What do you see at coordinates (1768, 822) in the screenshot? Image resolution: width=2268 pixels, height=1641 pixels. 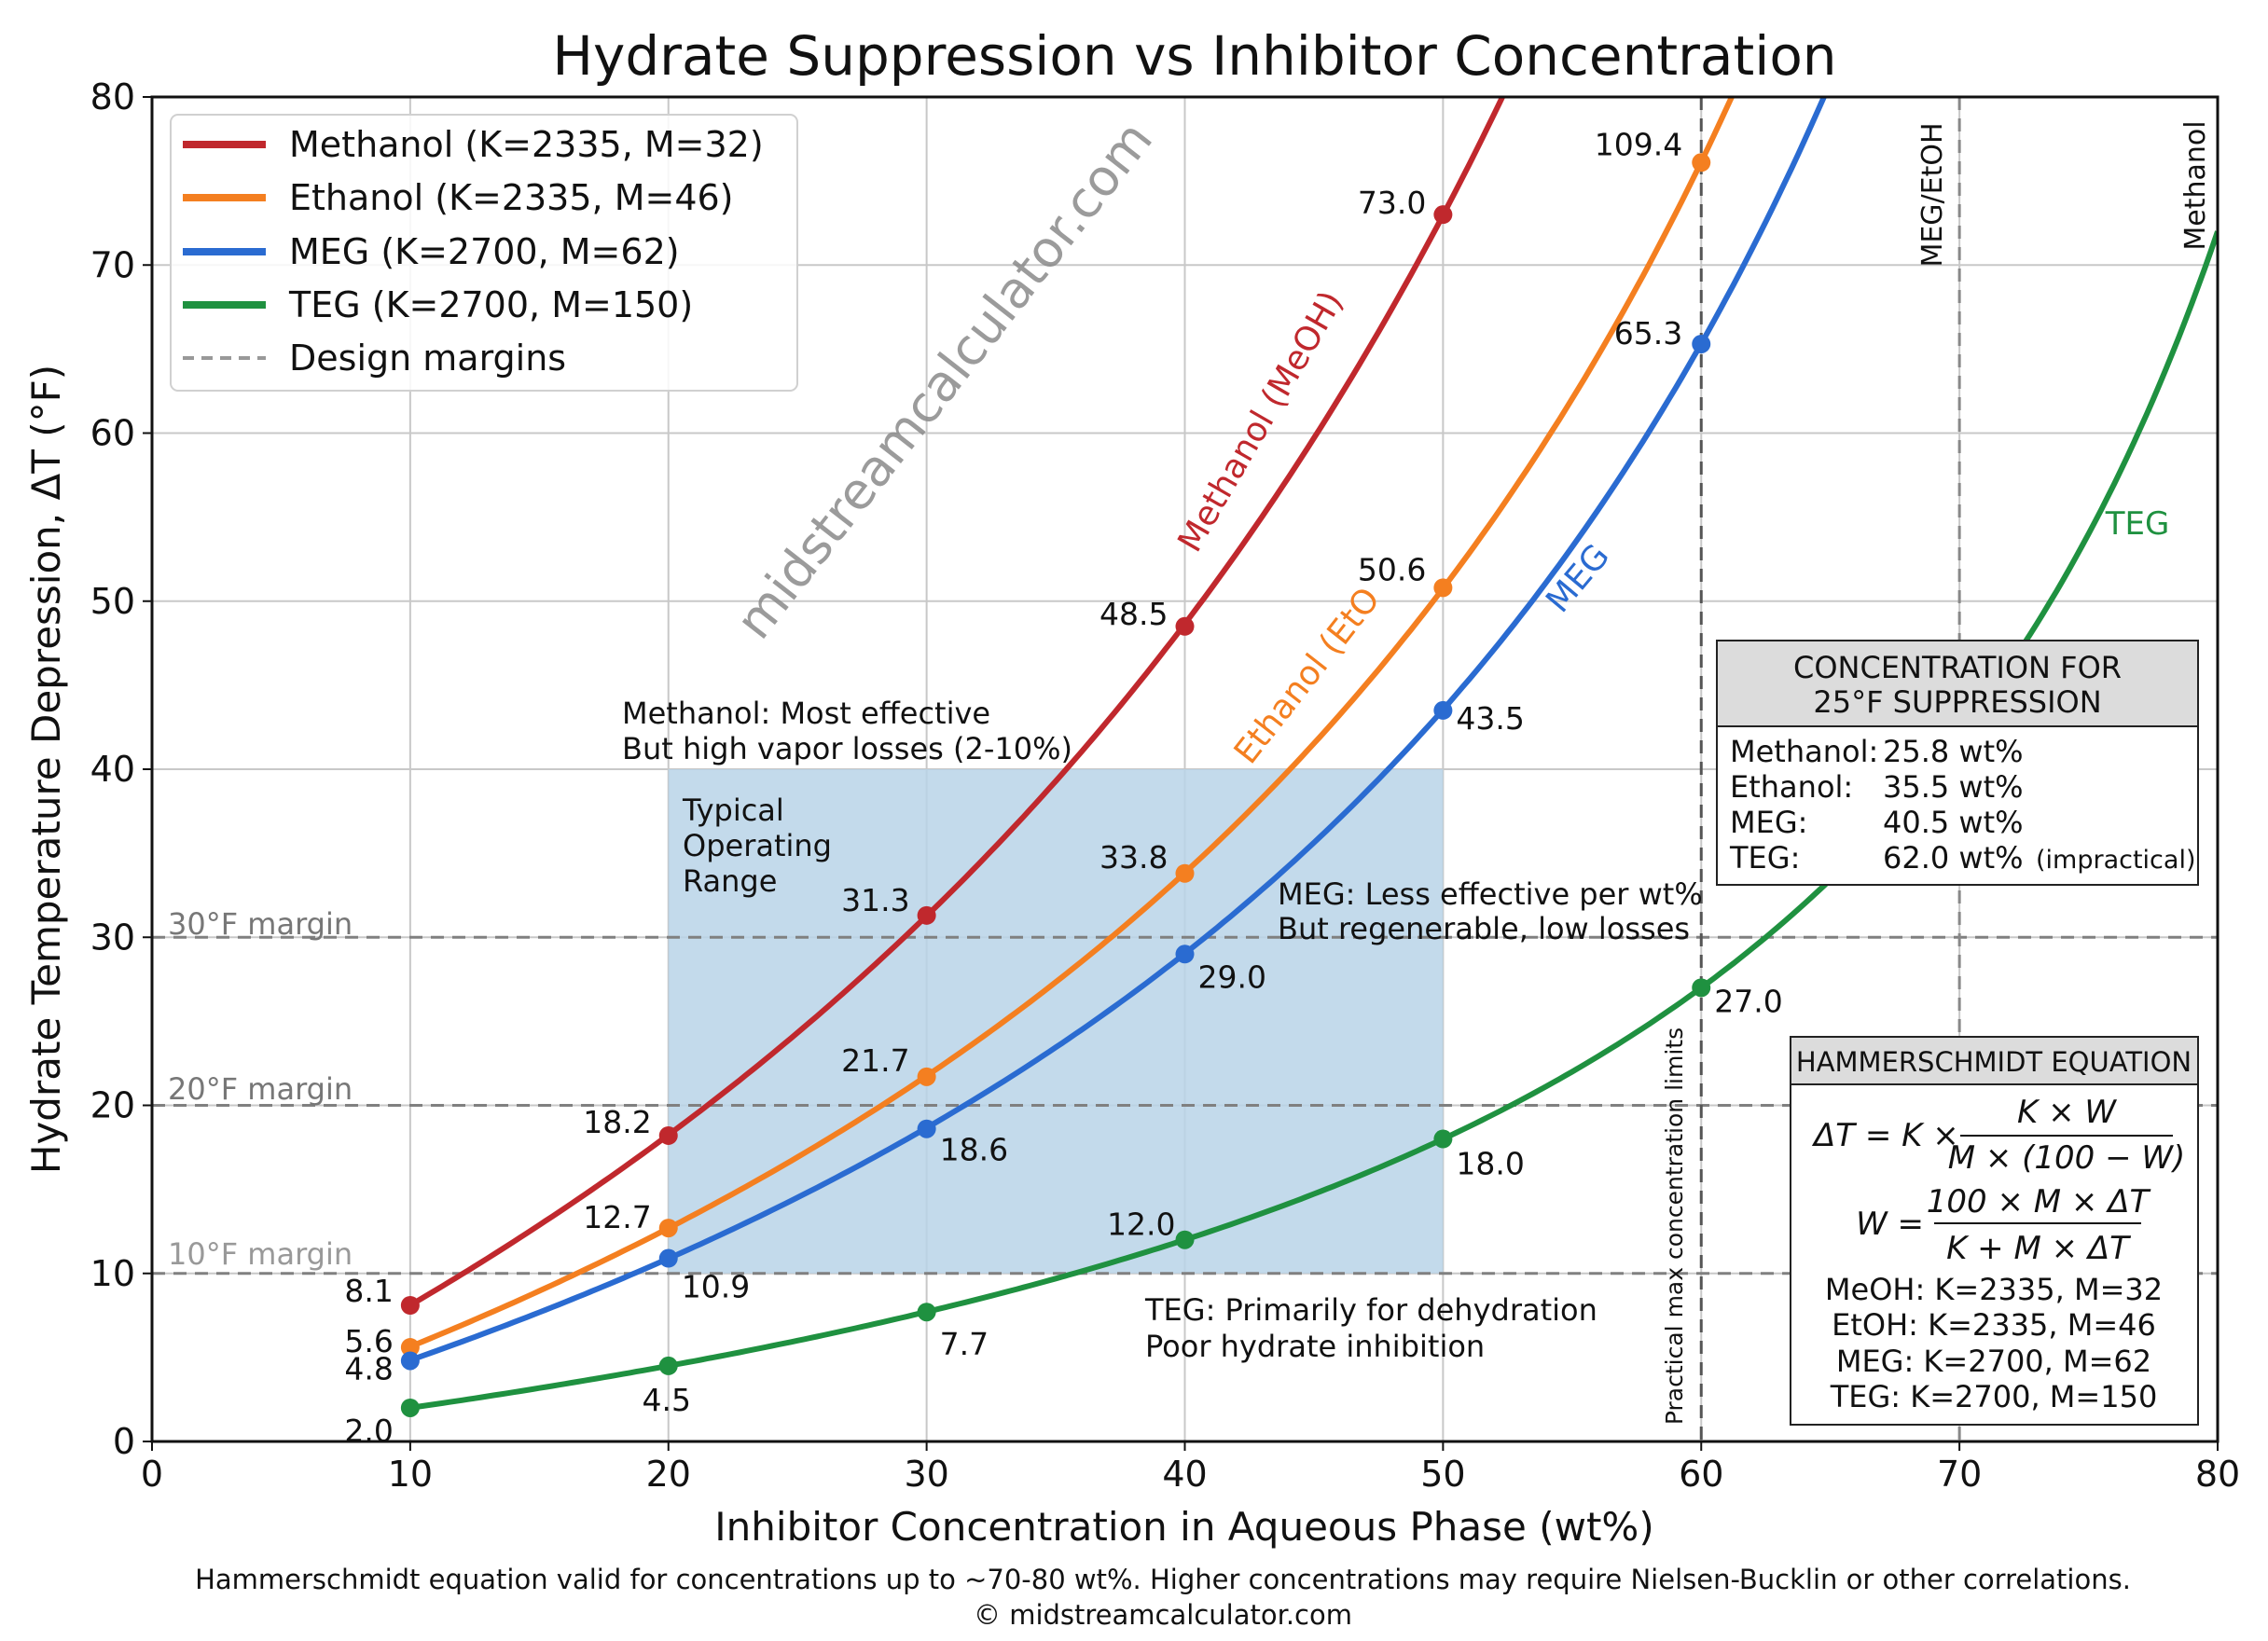 I see `concentration-row-label: MEG:` at bounding box center [1768, 822].